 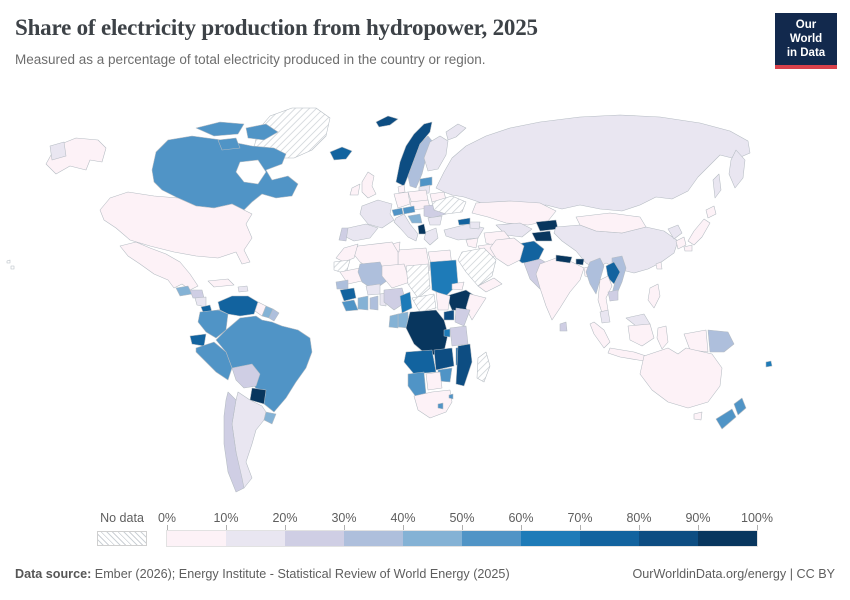 I want to click on country-burkina-faso, so click(x=373, y=289).